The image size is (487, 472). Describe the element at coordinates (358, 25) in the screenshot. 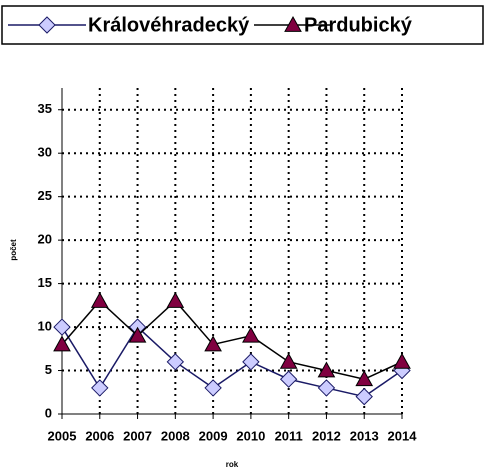

I see `legend-label: Pardubický` at that location.